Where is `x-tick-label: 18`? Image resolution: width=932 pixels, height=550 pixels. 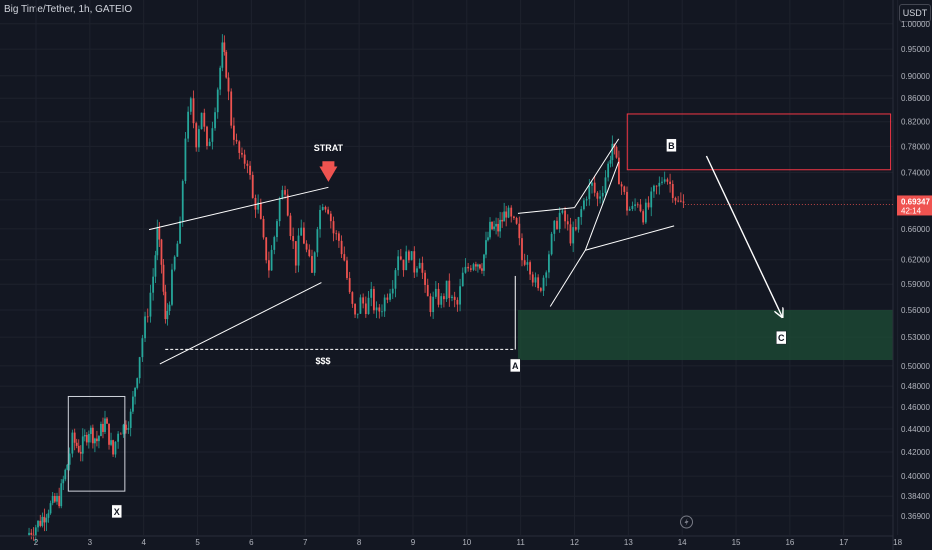
x-tick-label: 18 is located at coordinates (897, 542).